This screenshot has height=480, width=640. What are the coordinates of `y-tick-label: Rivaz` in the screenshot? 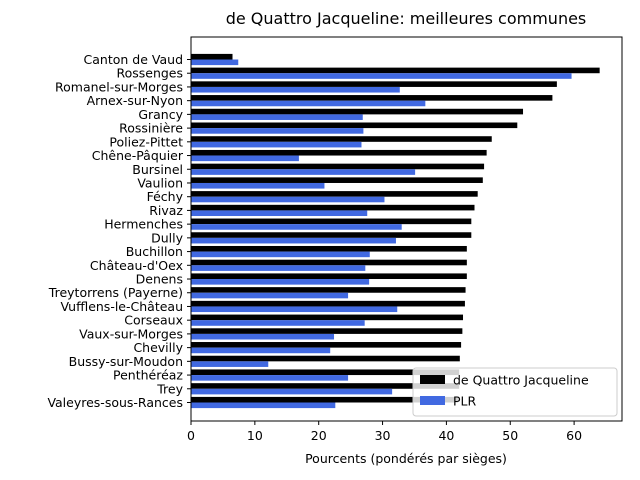 It's located at (166, 210).